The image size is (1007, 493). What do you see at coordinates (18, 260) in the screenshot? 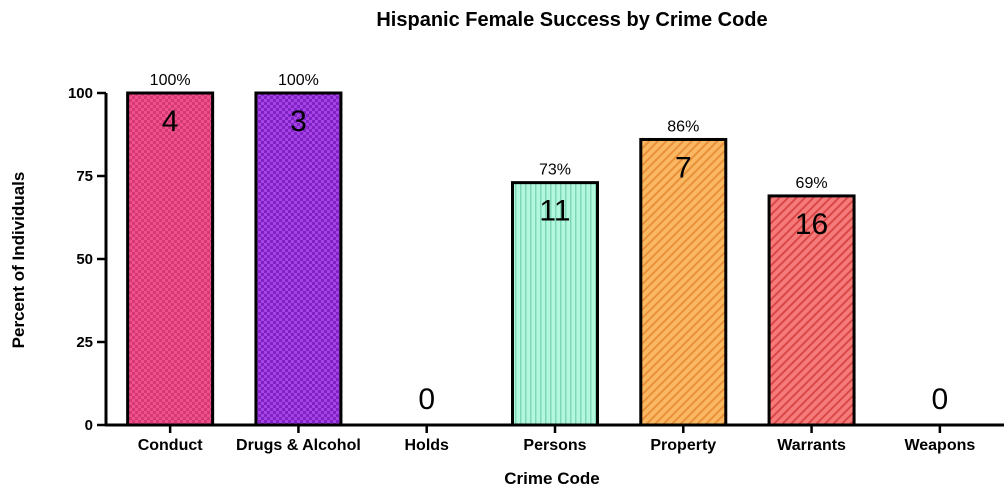
I see `y-axis-title: Percent of Individuals` at bounding box center [18, 260].